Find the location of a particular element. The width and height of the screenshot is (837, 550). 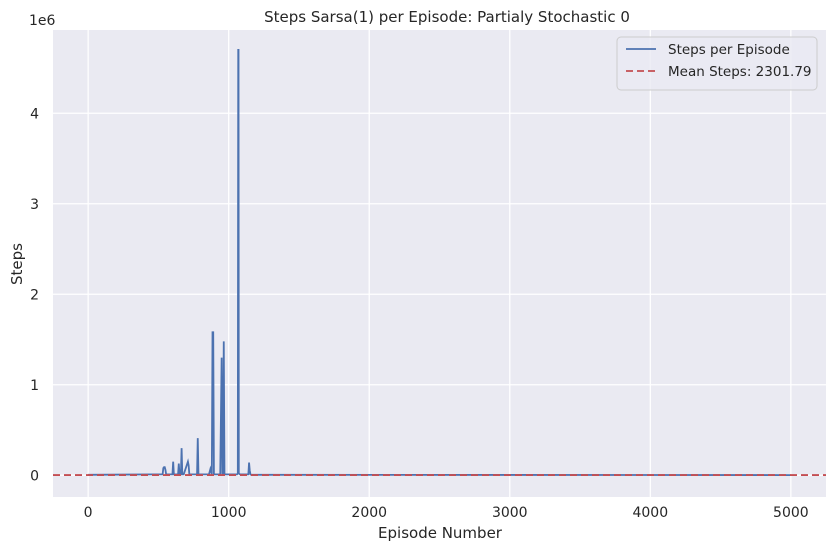

y-tick-label: 2 is located at coordinates (34, 295).